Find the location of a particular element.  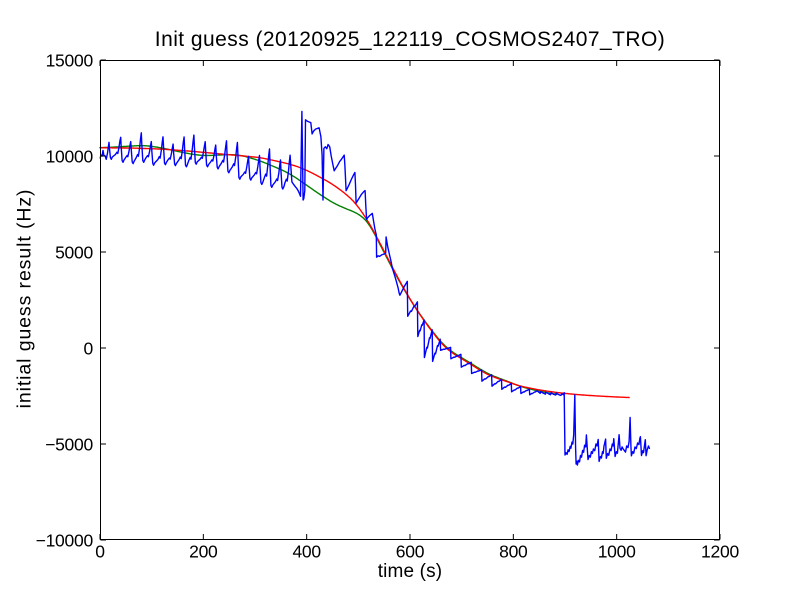

svg-text: time (s) is located at coordinates (410, 571).